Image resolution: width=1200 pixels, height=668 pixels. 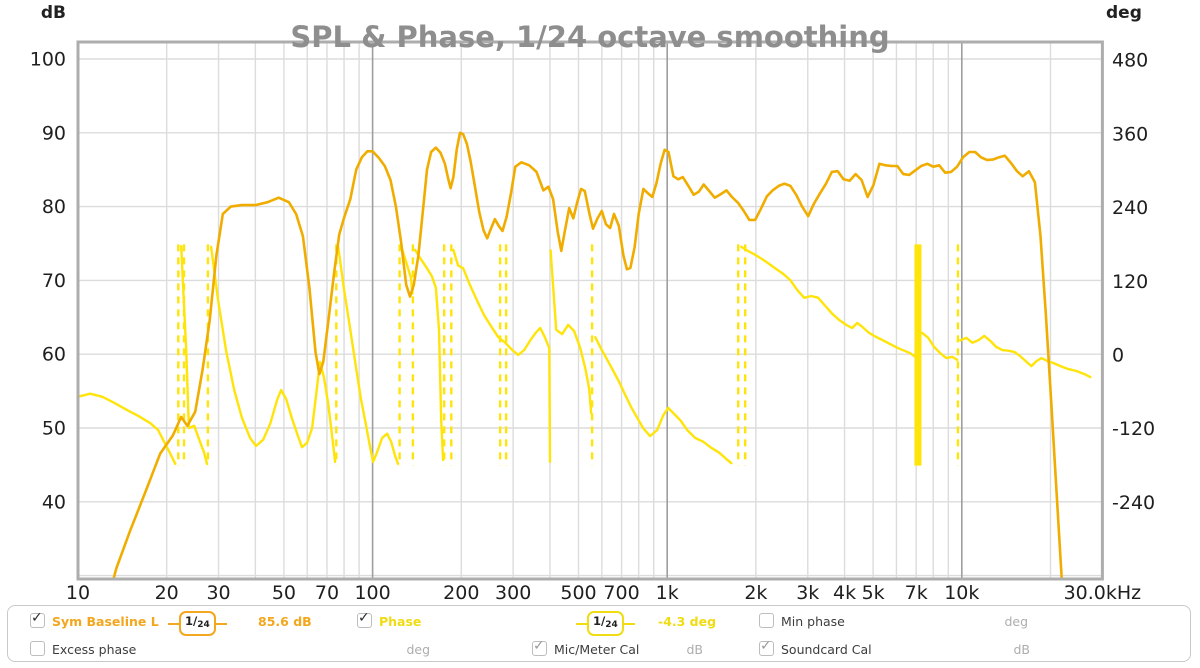 I want to click on x-tick-4k: 4k, so click(x=844, y=593).